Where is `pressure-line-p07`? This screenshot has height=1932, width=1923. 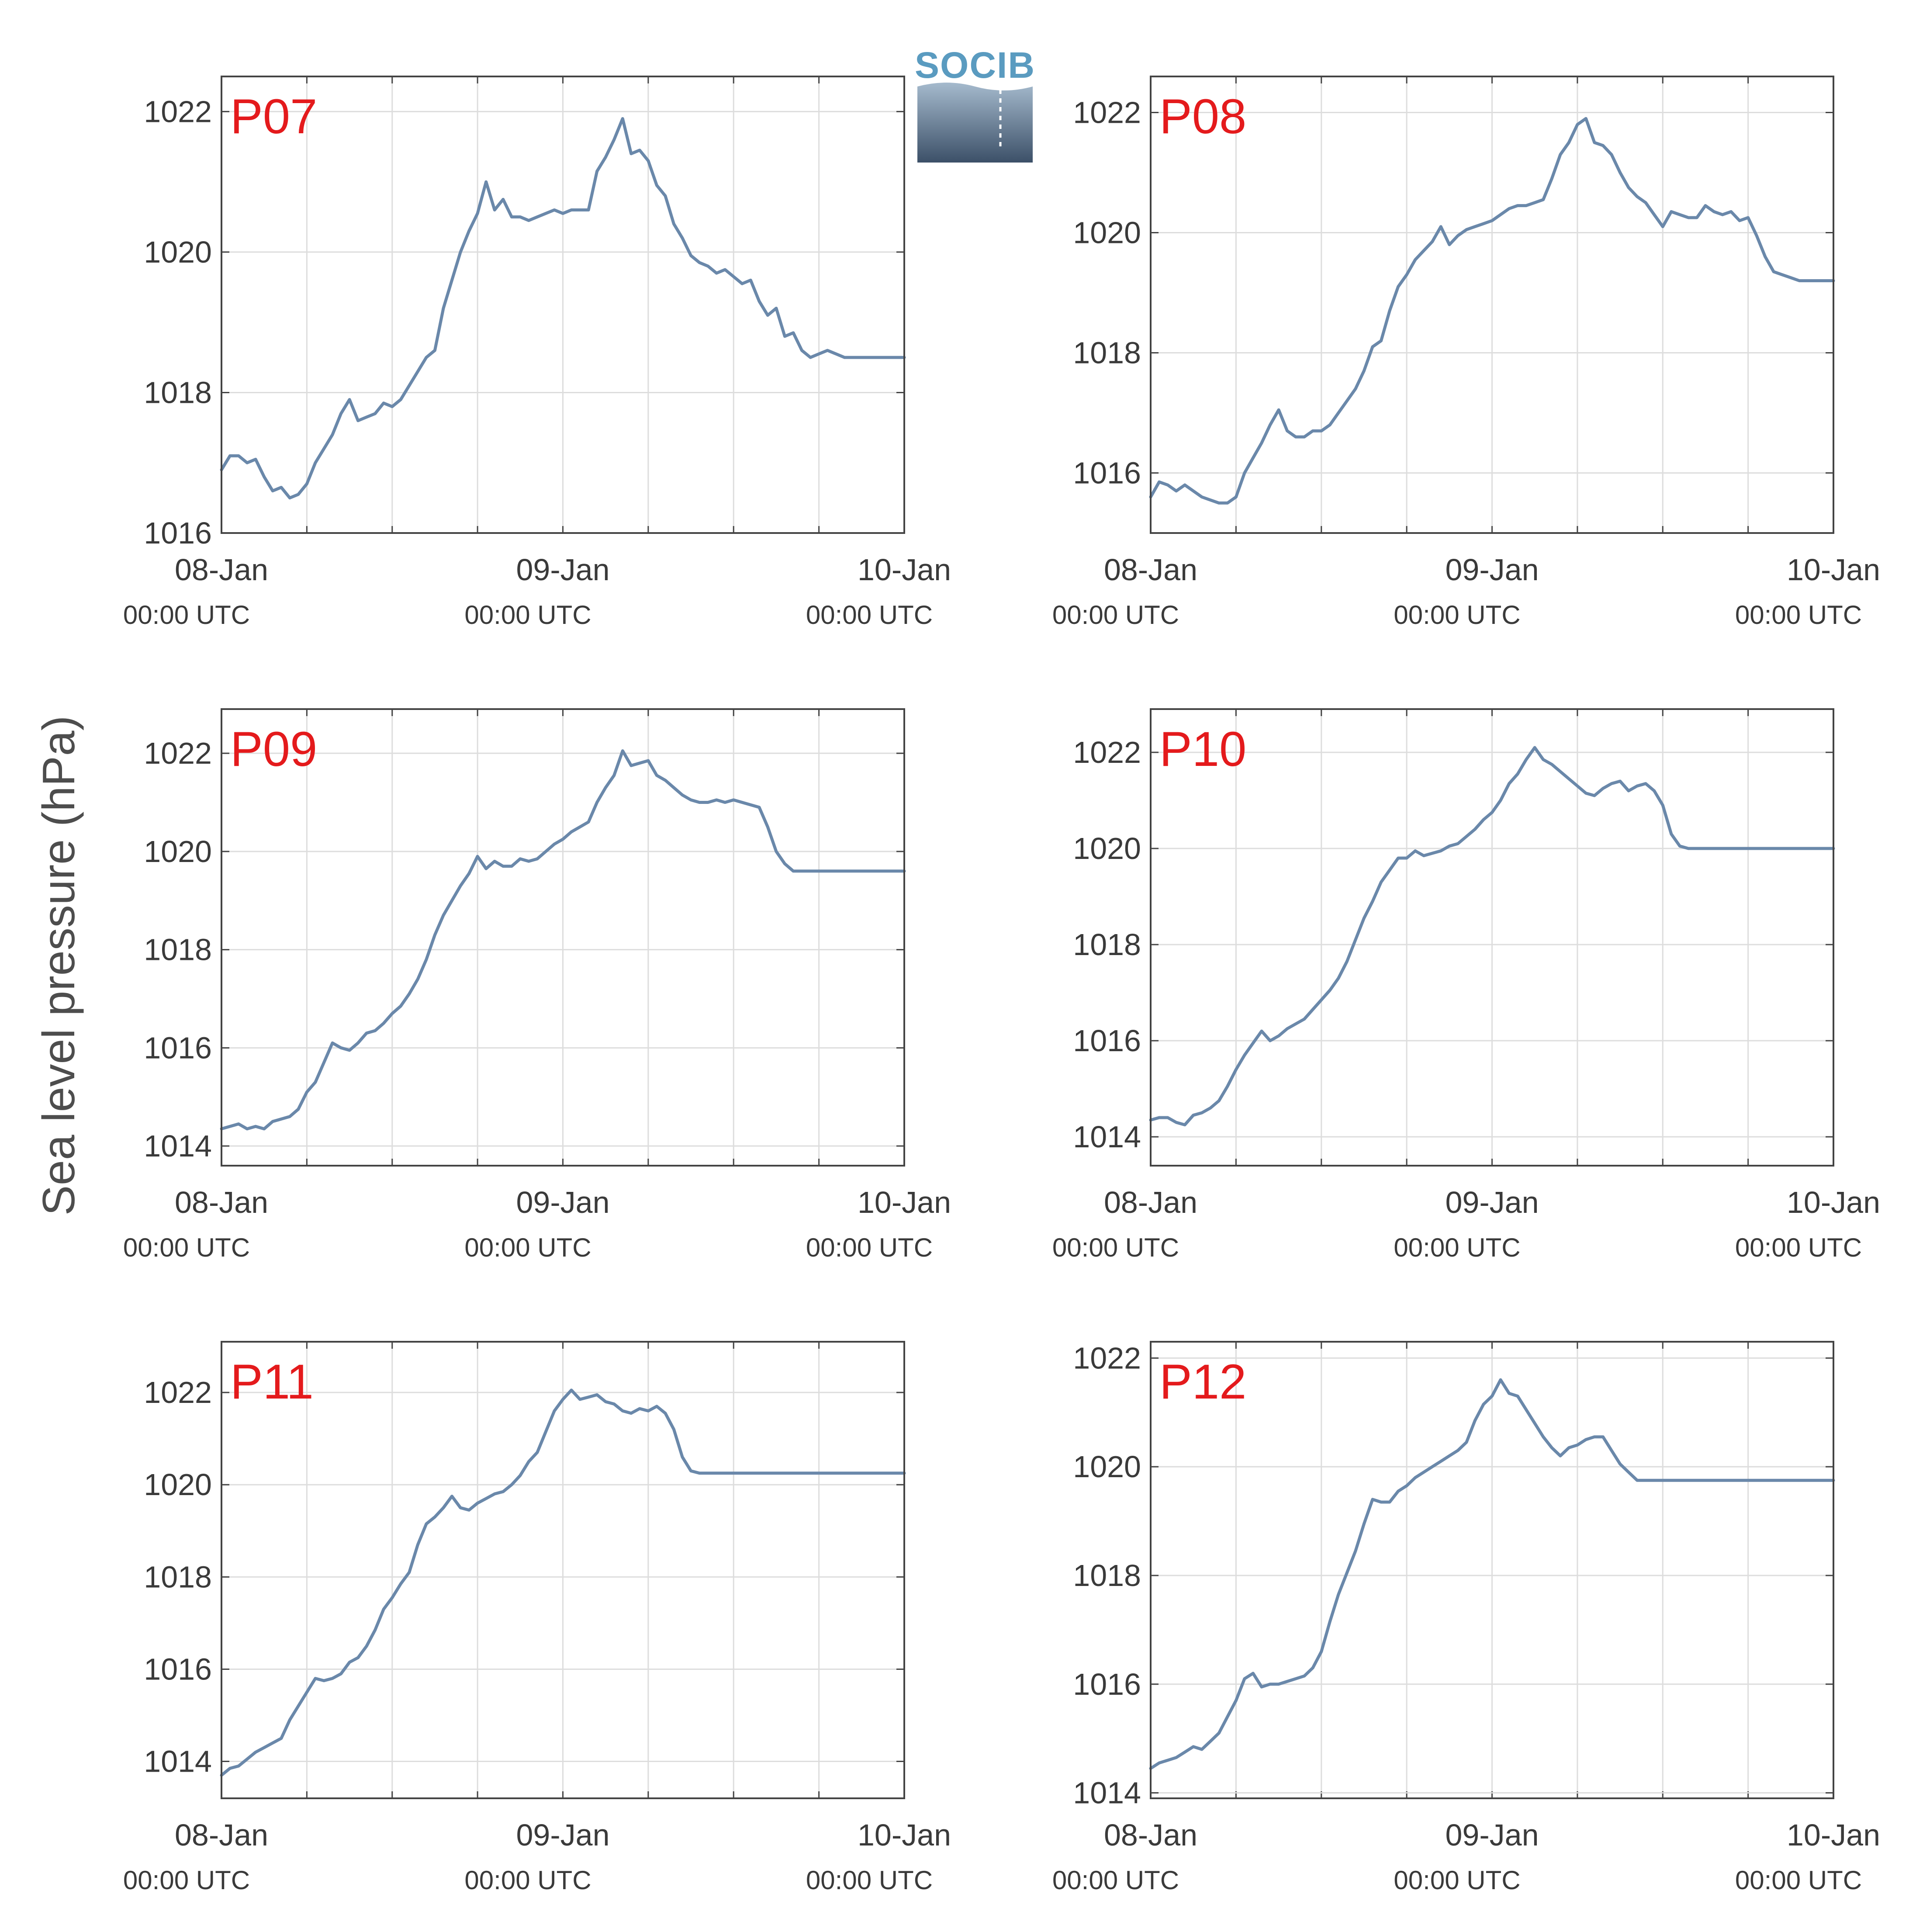
pressure-line-p07 is located at coordinates (563, 308).